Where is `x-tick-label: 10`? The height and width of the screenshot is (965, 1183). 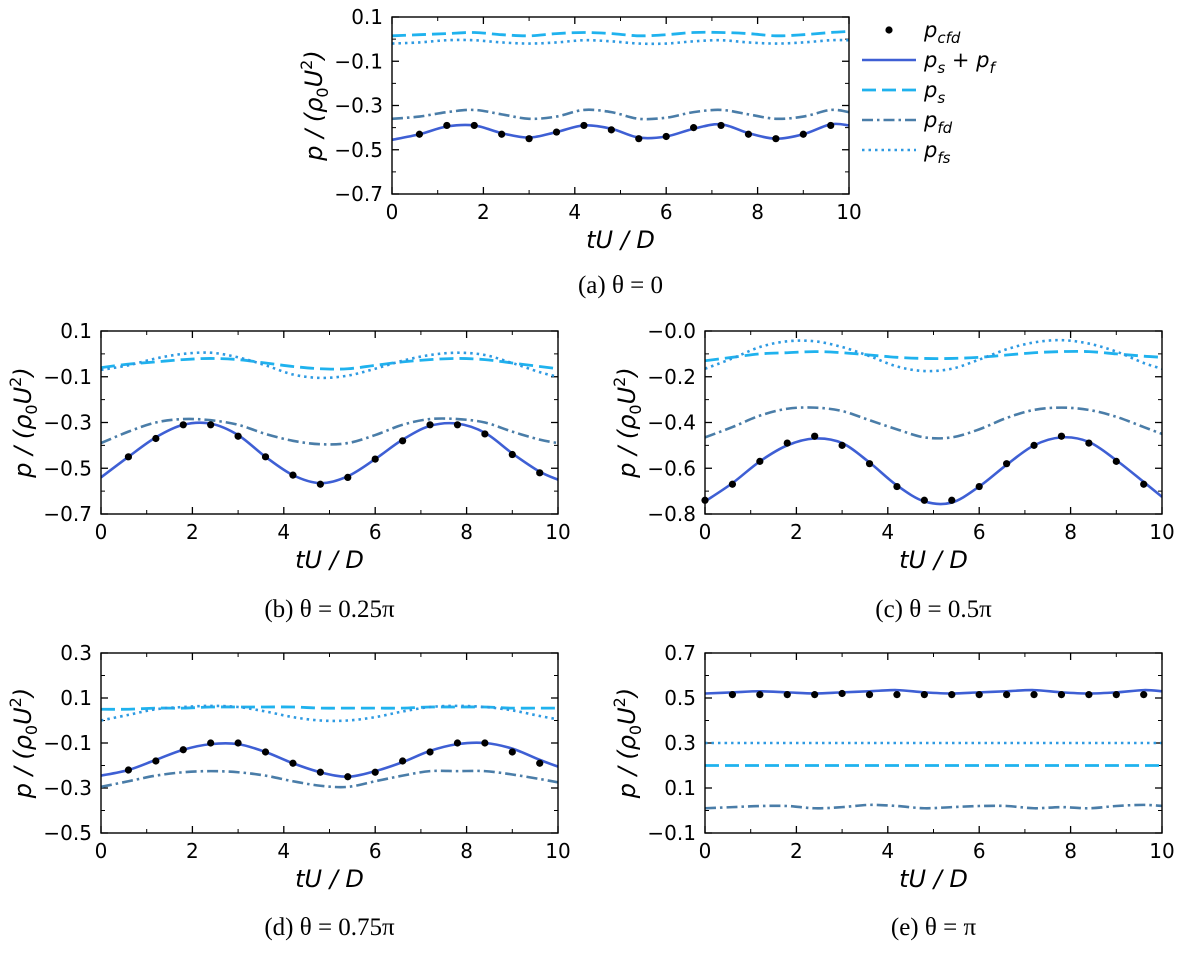
x-tick-label: 10 is located at coordinates (848, 212).